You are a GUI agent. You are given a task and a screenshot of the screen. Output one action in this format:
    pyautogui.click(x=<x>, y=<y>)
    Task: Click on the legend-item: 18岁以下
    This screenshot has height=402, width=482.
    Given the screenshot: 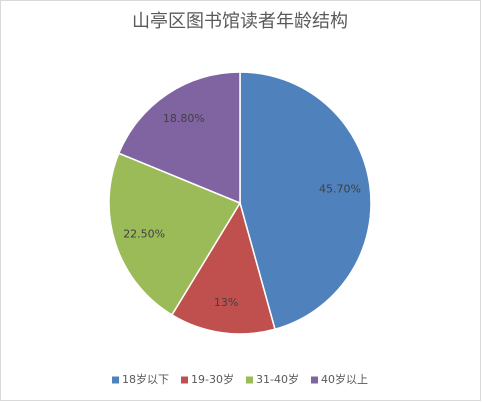 What is the action you would take?
    pyautogui.click(x=140, y=379)
    